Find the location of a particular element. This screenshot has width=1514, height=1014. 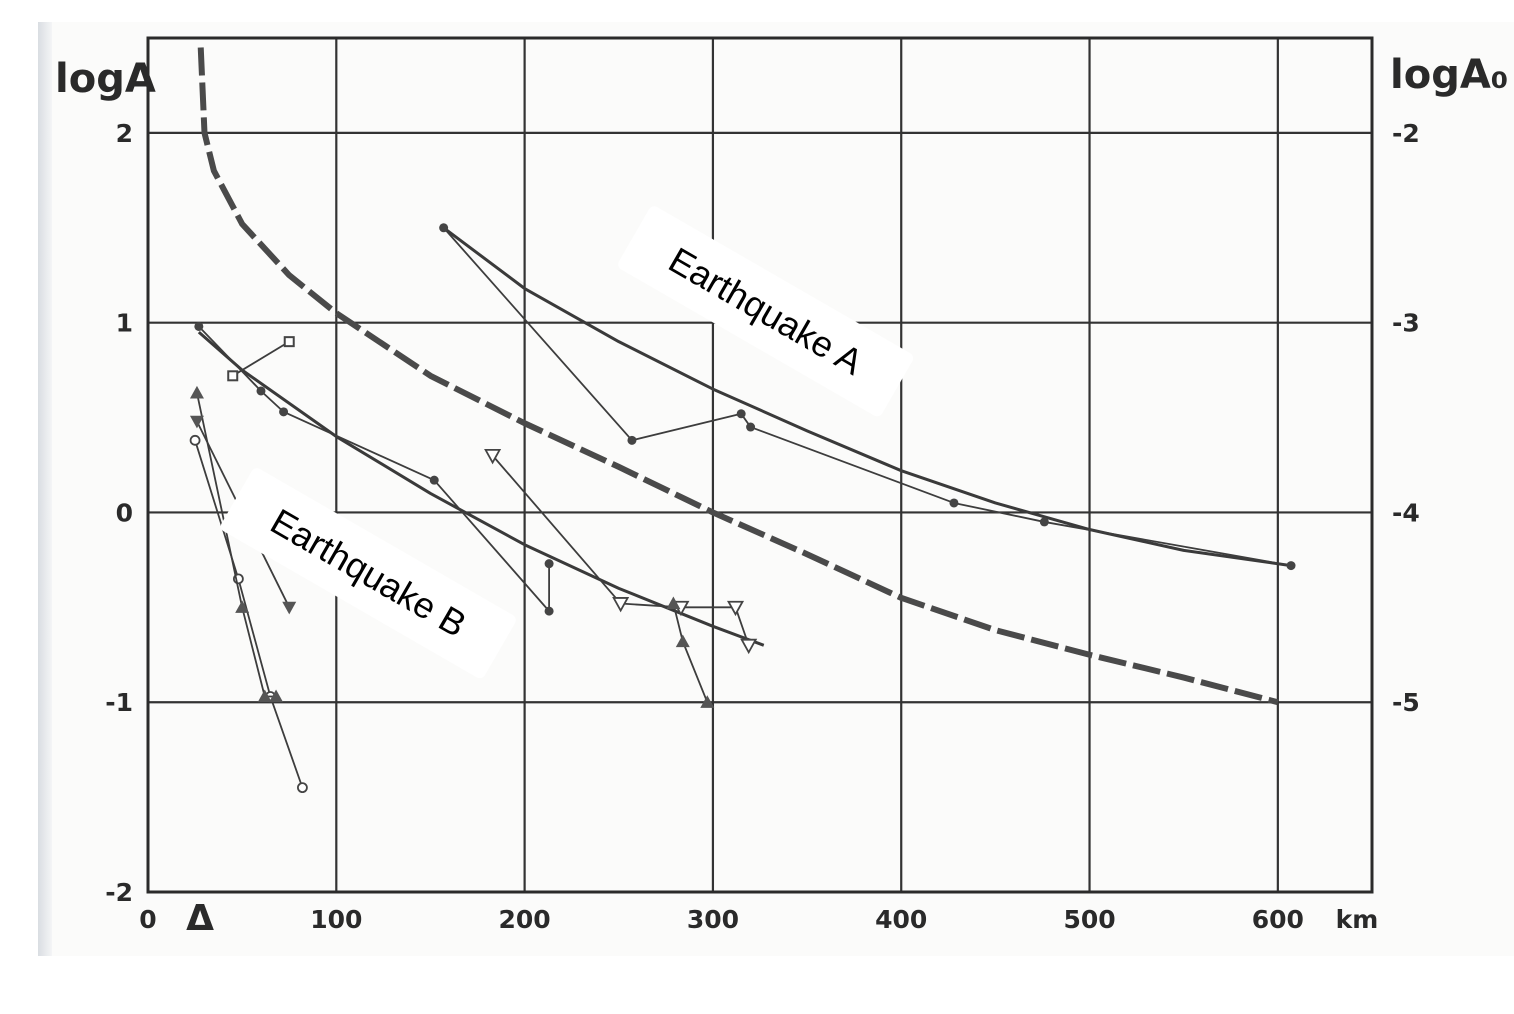

y-axis-title-right: logA₀ is located at coordinates (1449, 75).